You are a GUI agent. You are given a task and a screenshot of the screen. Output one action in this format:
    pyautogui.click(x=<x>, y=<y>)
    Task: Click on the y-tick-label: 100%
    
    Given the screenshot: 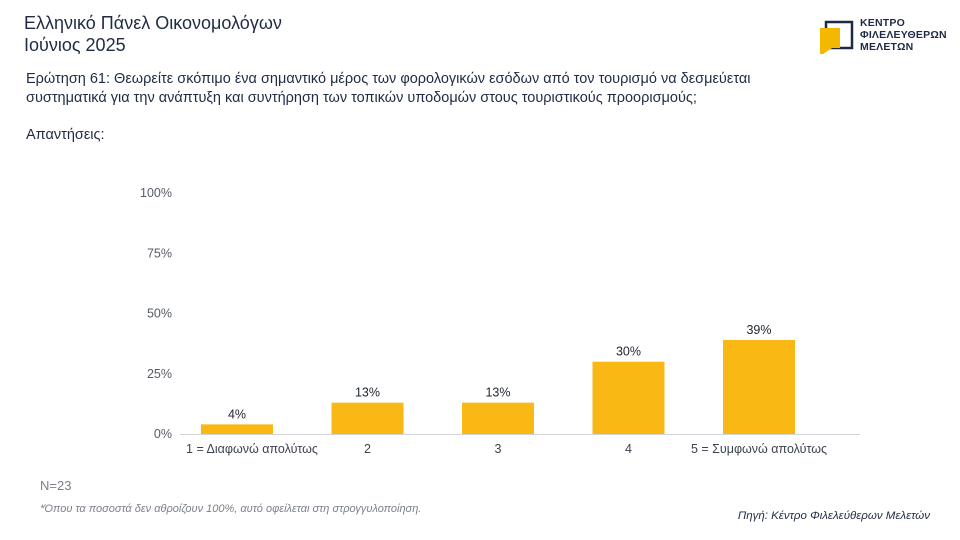 What is the action you would take?
    pyautogui.click(x=156, y=193)
    